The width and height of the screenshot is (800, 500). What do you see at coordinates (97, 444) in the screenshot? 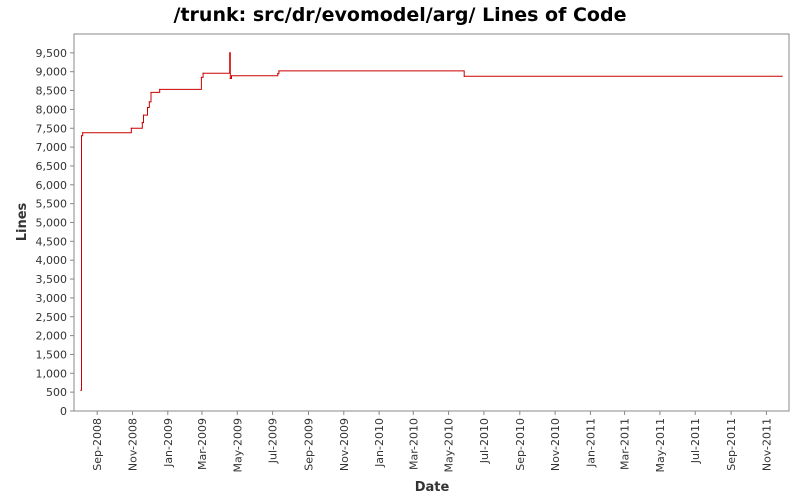
I see `x-tick-label: Sep-2008` at bounding box center [97, 444].